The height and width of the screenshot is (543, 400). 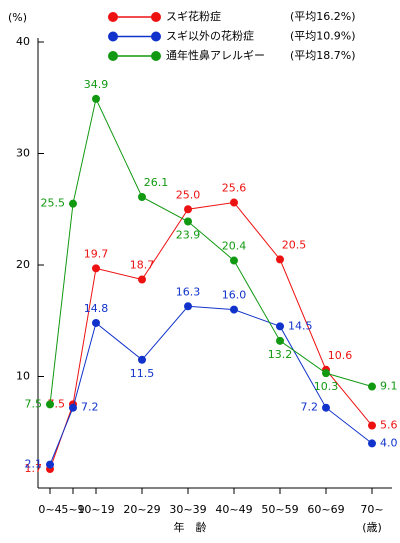 What do you see at coordinates (323, 16) in the screenshot?
I see `legend-average: (平均16.2%)` at bounding box center [323, 16].